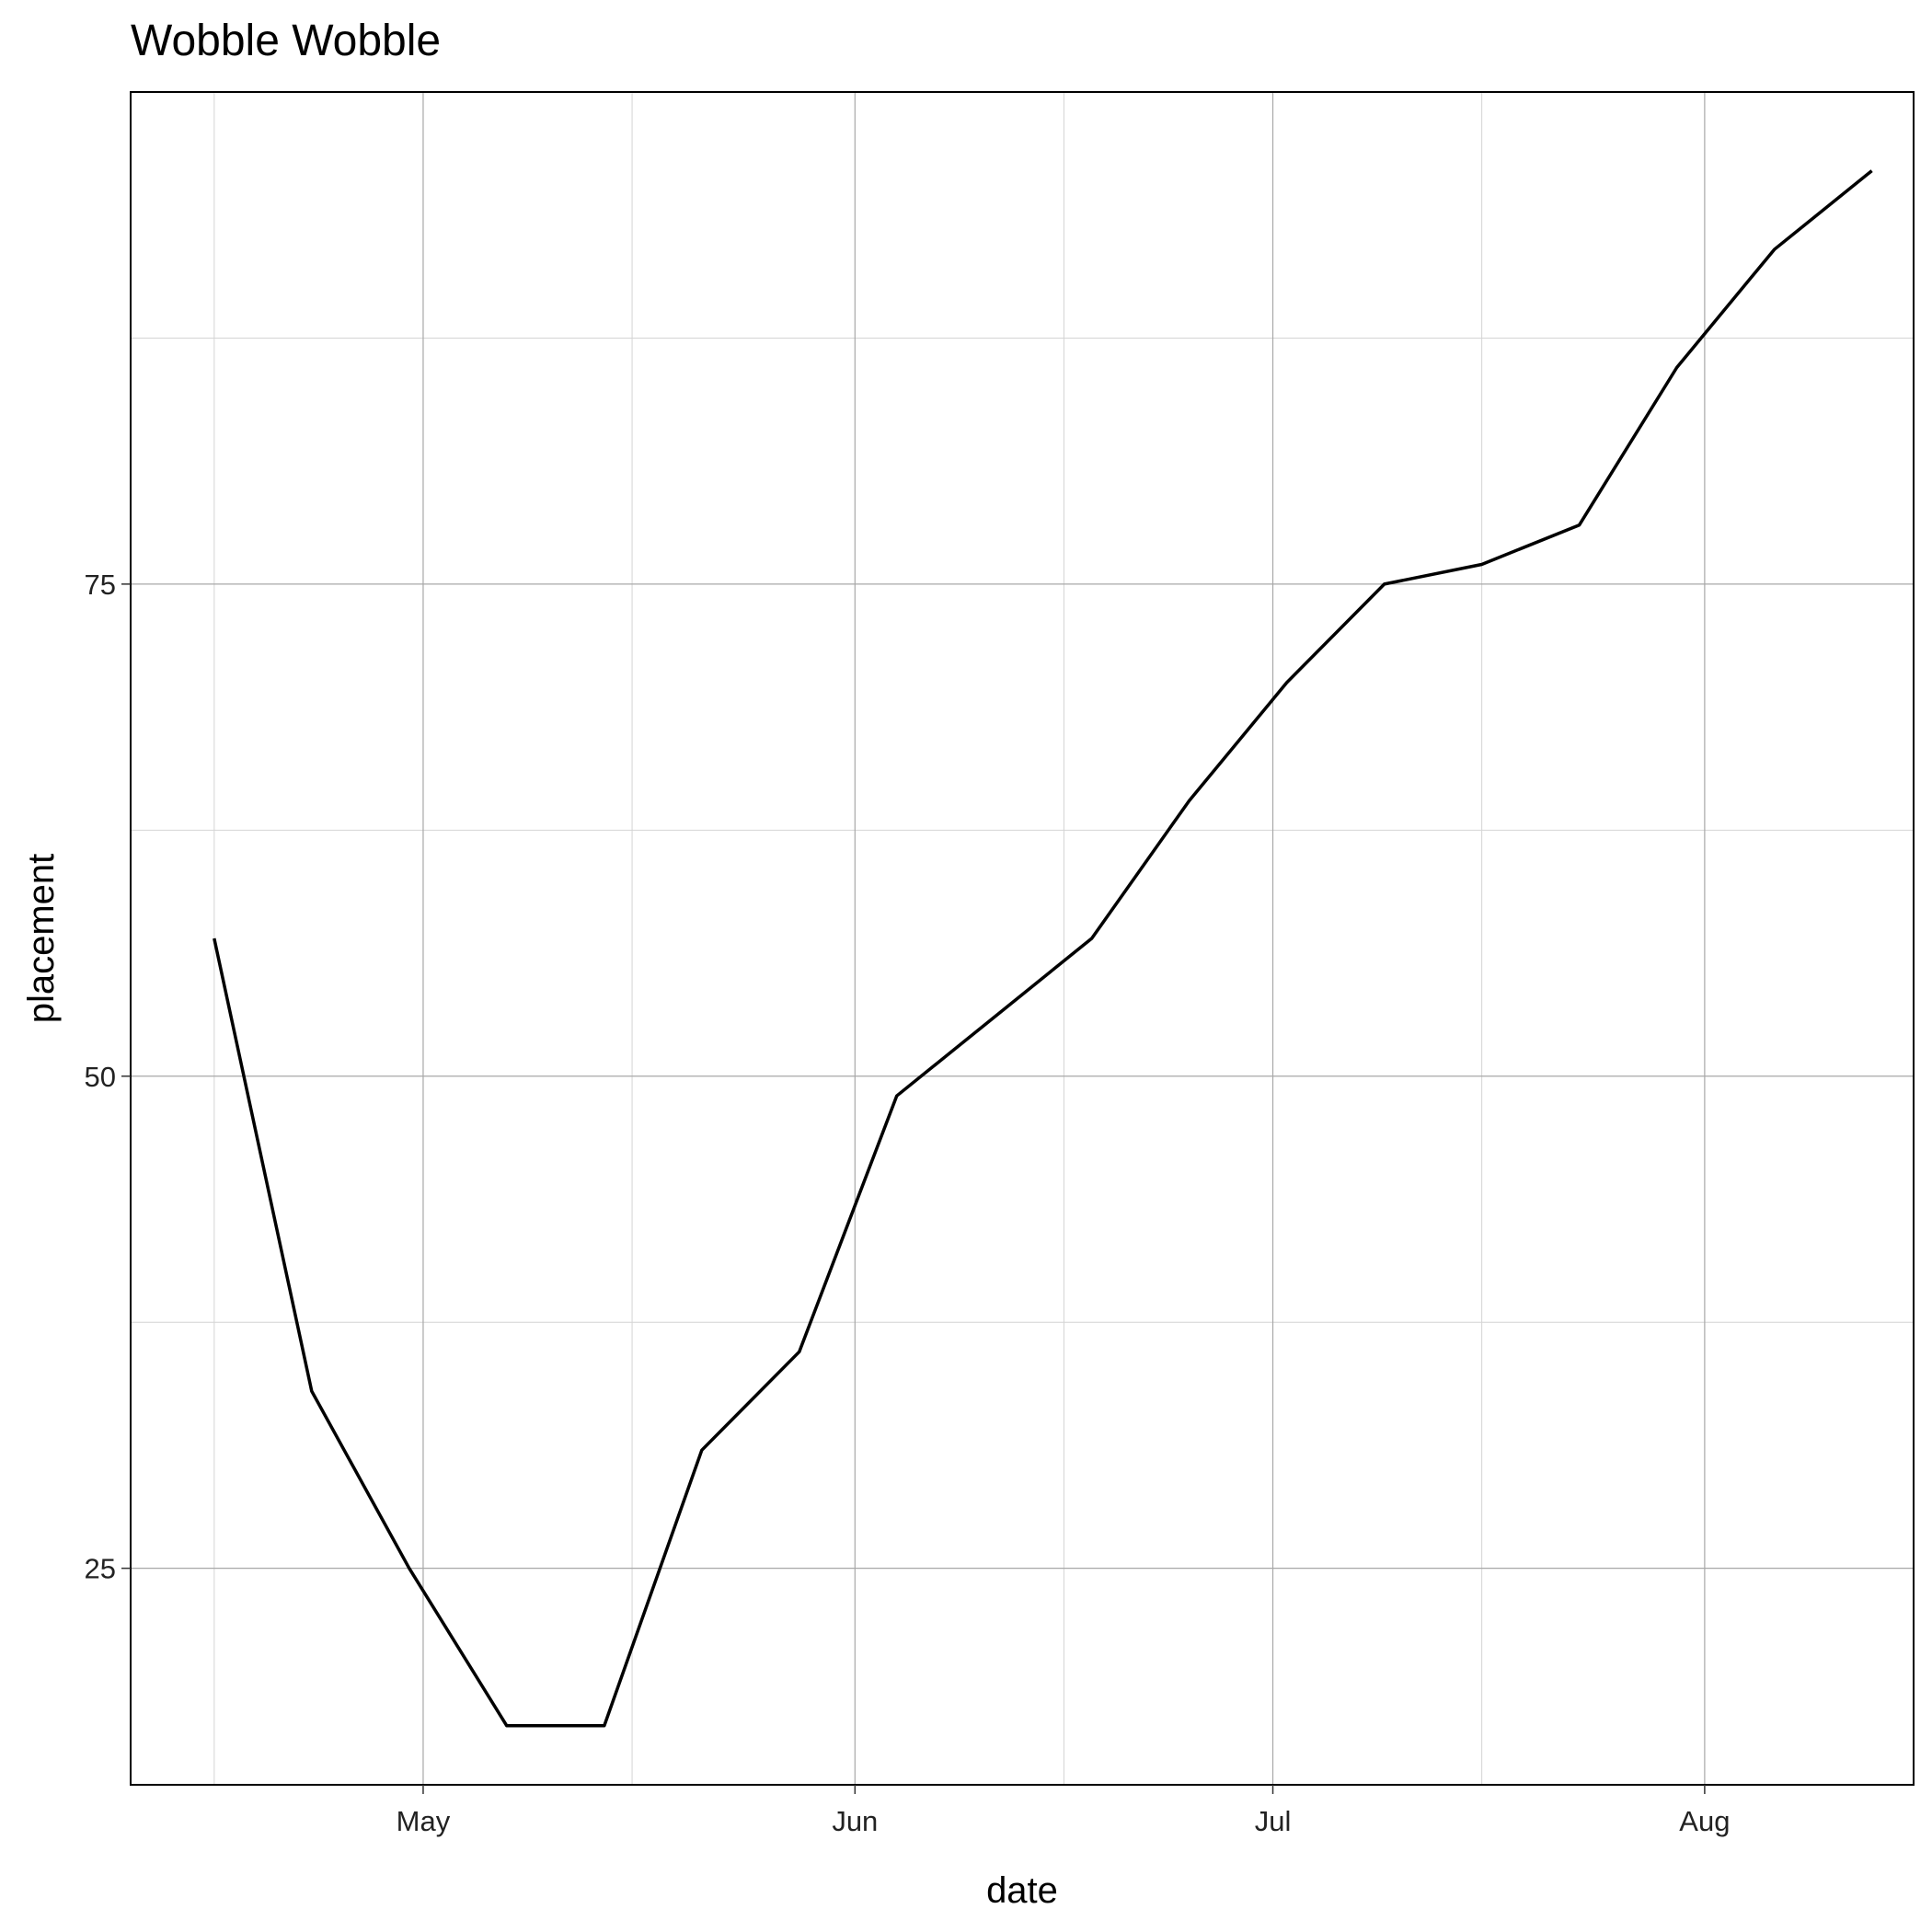 Image resolution: width=1932 pixels, height=1932 pixels. Describe the element at coordinates (1273, 1821) in the screenshot. I see `x-tick-label: Jul` at that location.